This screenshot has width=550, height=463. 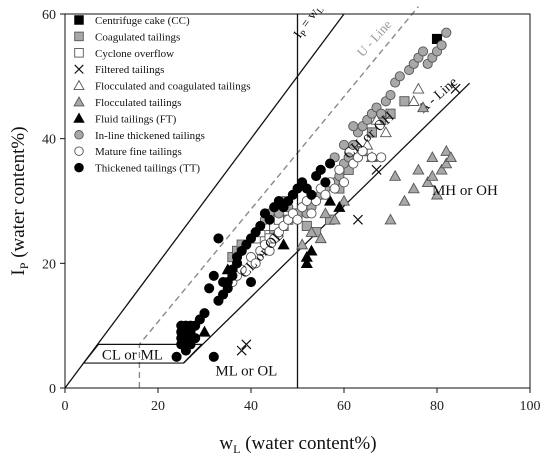 What do you see at coordinates (142, 21) in the screenshot?
I see `legend-label: Centrifuge cake (CC)` at bounding box center [142, 21].